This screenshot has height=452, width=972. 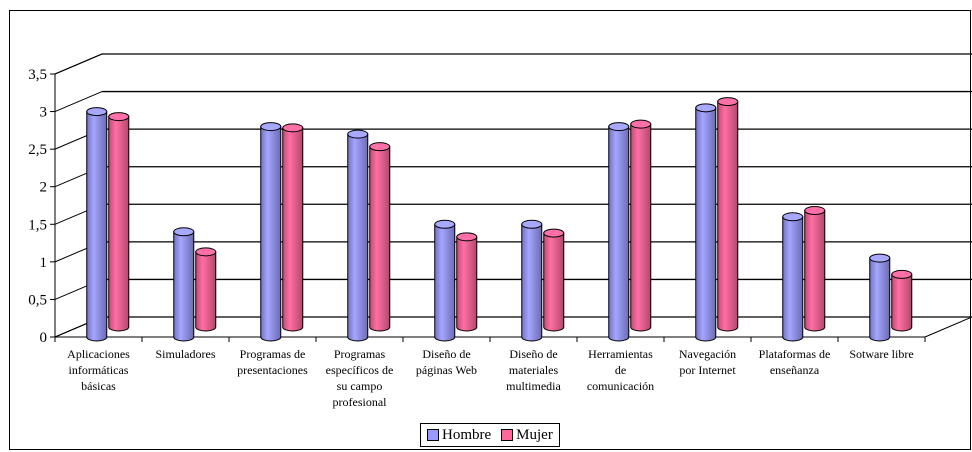 What do you see at coordinates (37, 75) in the screenshot?
I see `y-tick-label: 3,5` at bounding box center [37, 75].